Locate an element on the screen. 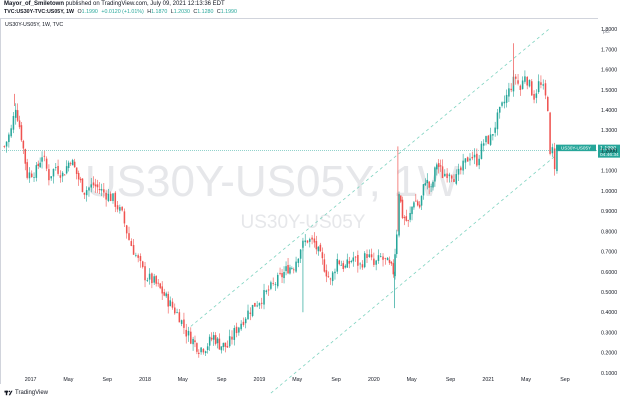 Image resolution: width=624 pixels, height=400 pixels. symbol-label: TVC:US30Y-TVC:US05Y, 1W is located at coordinates (39, 12).